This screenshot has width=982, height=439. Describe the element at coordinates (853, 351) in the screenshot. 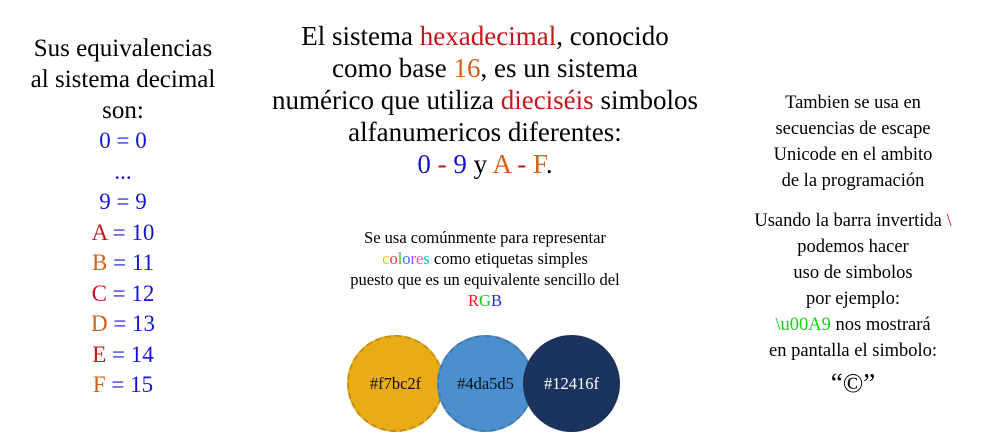

I see `right-p2-line-6: en pantalla el simbolo:` at that location.